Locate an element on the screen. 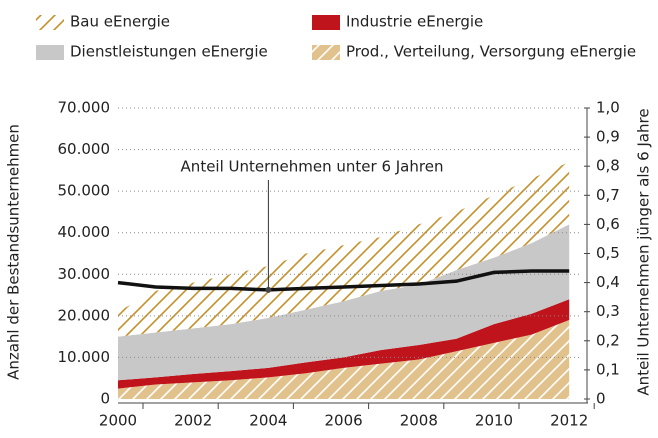  y2-tick-label: 1,0 is located at coordinates (608, 108).